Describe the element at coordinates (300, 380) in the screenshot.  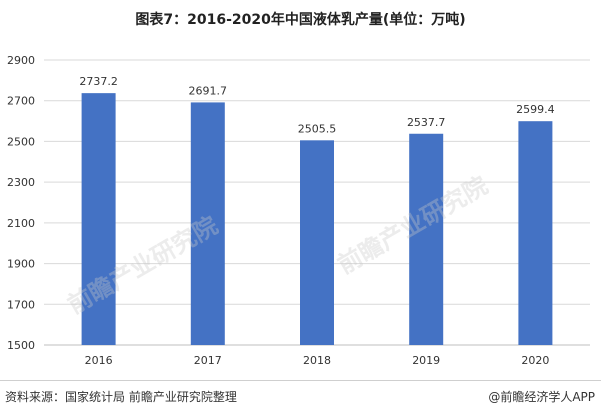
I see `footer-divider` at that location.